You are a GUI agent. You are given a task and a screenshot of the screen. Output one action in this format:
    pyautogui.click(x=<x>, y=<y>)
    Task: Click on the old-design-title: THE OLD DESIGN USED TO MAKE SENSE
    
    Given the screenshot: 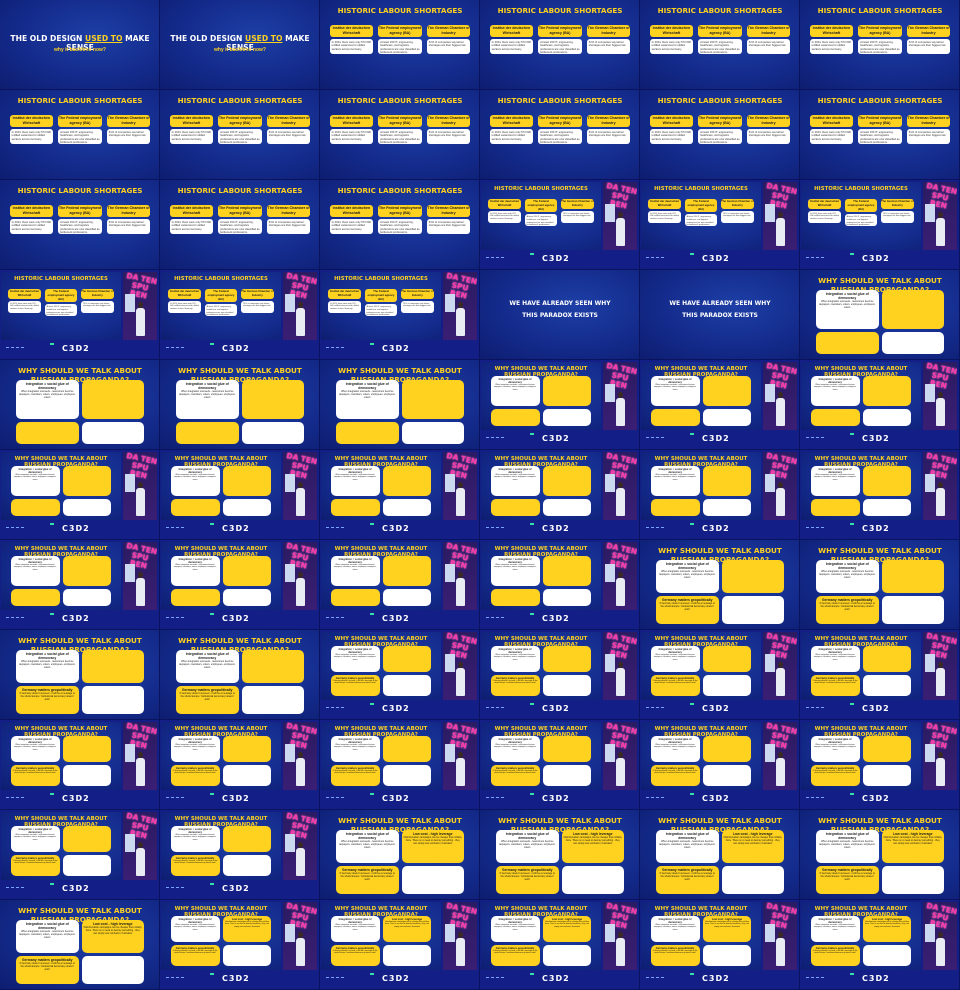 What is the action you would take?
    pyautogui.click(x=79, y=43)
    